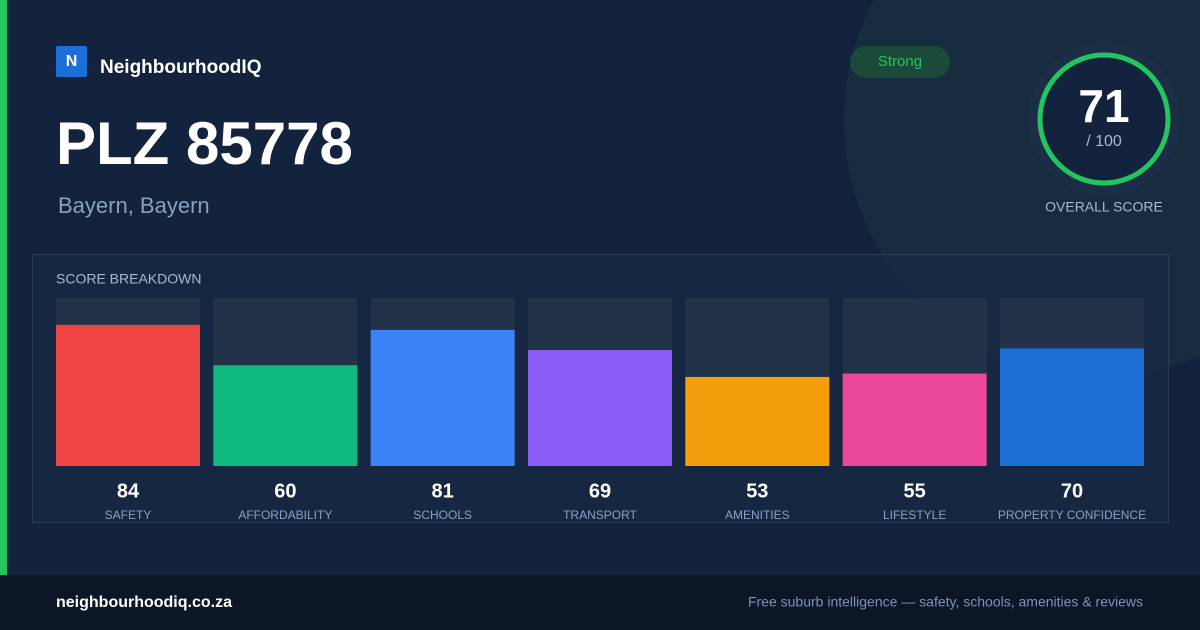 Image resolution: width=1200 pixels, height=630 pixels. I want to click on bar-label: TRANSPORT, so click(600, 515).